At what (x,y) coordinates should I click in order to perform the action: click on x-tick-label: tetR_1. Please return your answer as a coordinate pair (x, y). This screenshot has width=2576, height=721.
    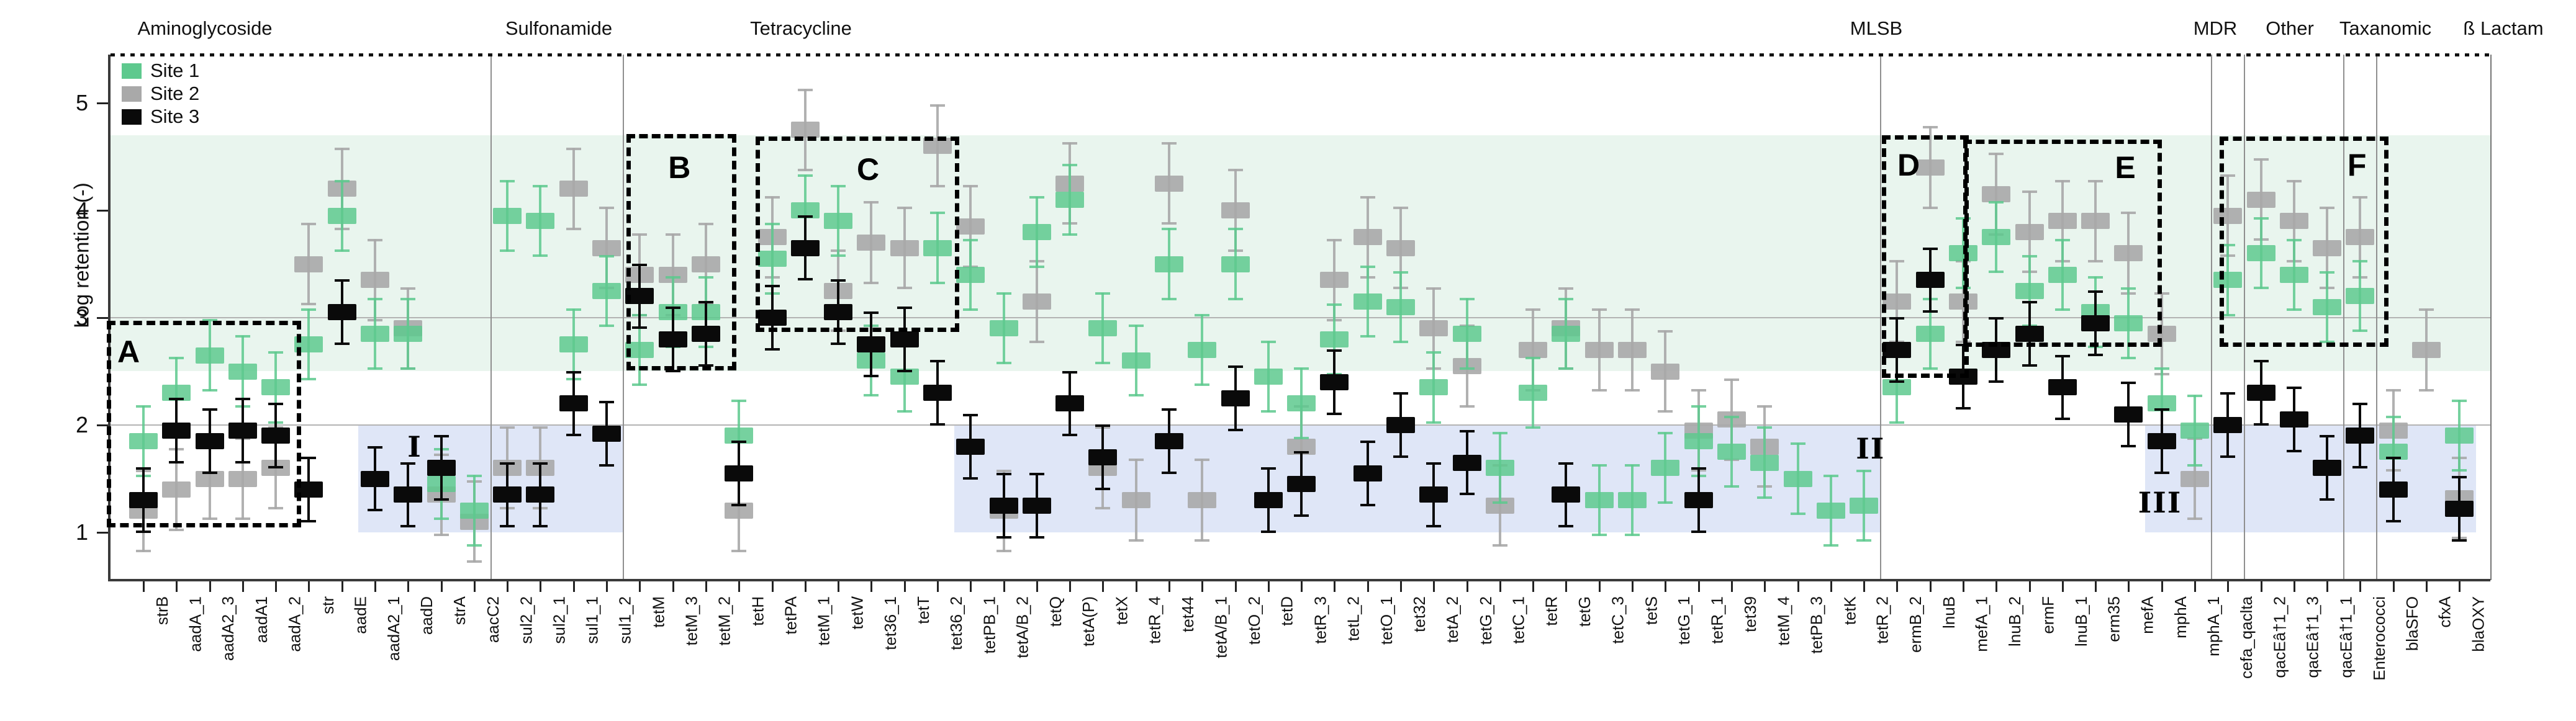
    Looking at the image, I should click on (1717, 620).